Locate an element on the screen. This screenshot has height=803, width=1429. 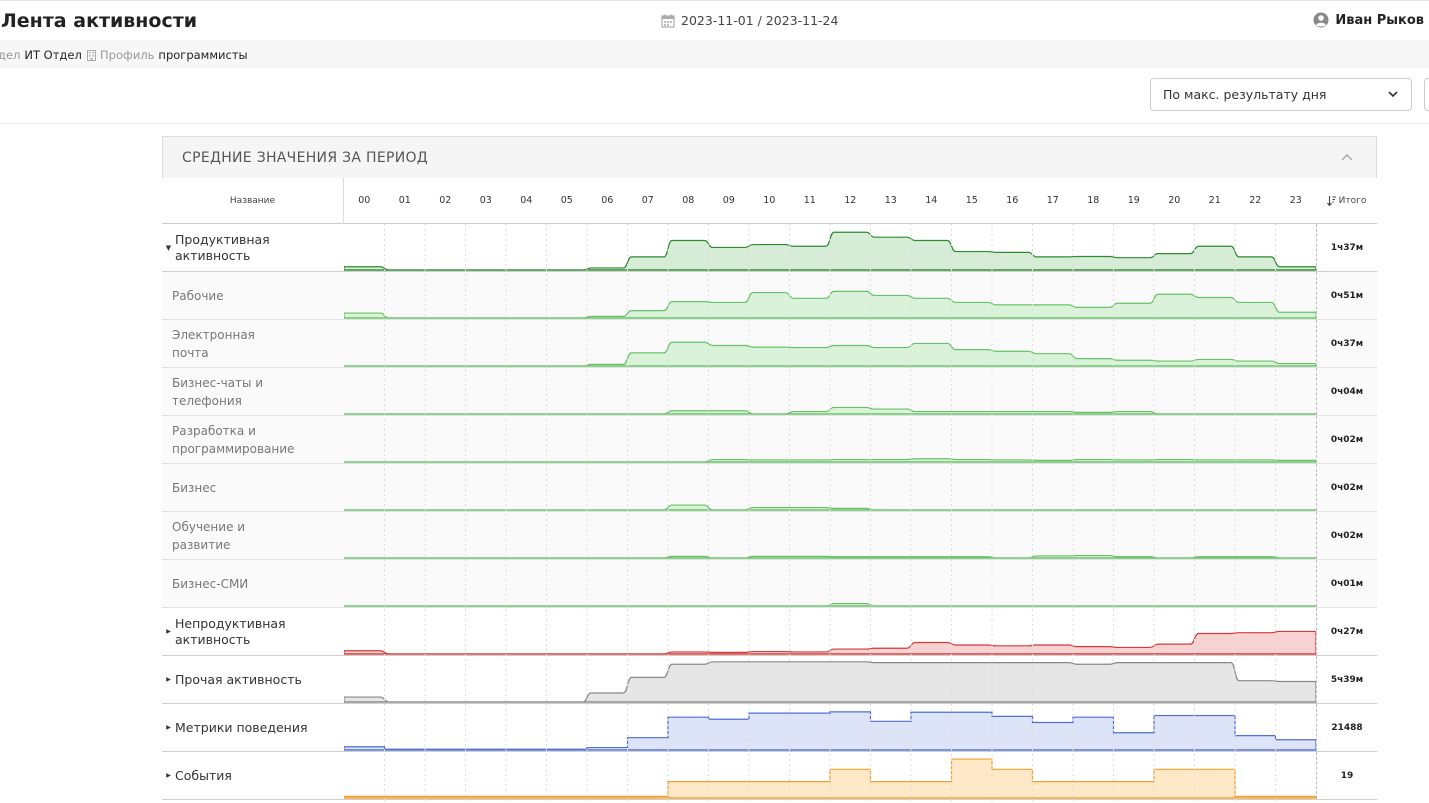
hour-header-21: 21 is located at coordinates (1214, 200).